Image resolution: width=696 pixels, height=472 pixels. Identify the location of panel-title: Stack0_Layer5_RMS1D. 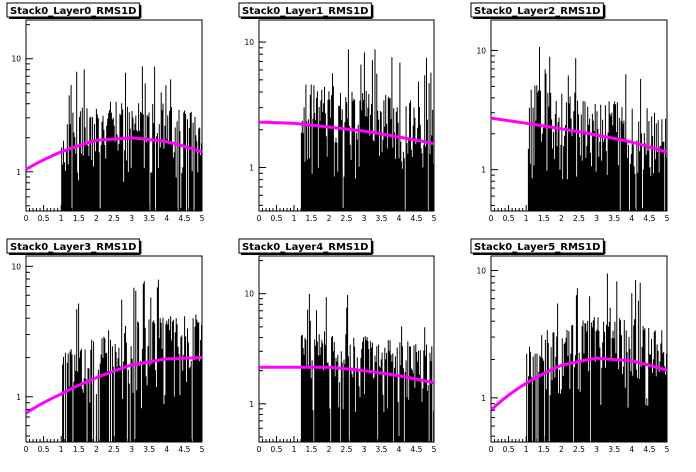
(537, 247).